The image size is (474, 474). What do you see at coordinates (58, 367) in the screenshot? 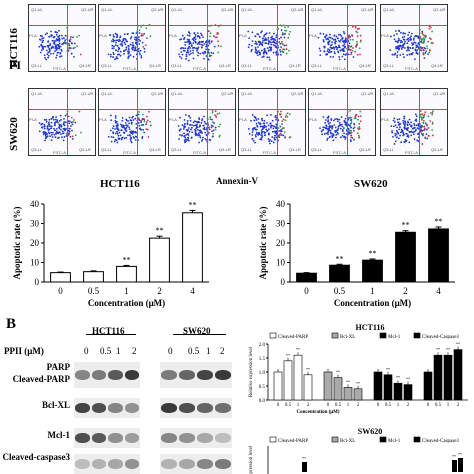
I see `protein-label: PARP` at bounding box center [58, 367].